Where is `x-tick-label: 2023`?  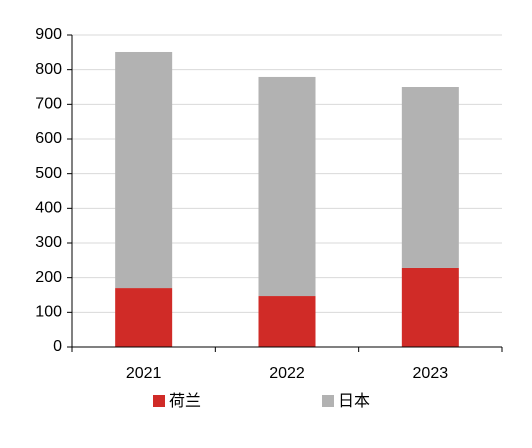
x-tick-label: 2023 is located at coordinates (431, 373).